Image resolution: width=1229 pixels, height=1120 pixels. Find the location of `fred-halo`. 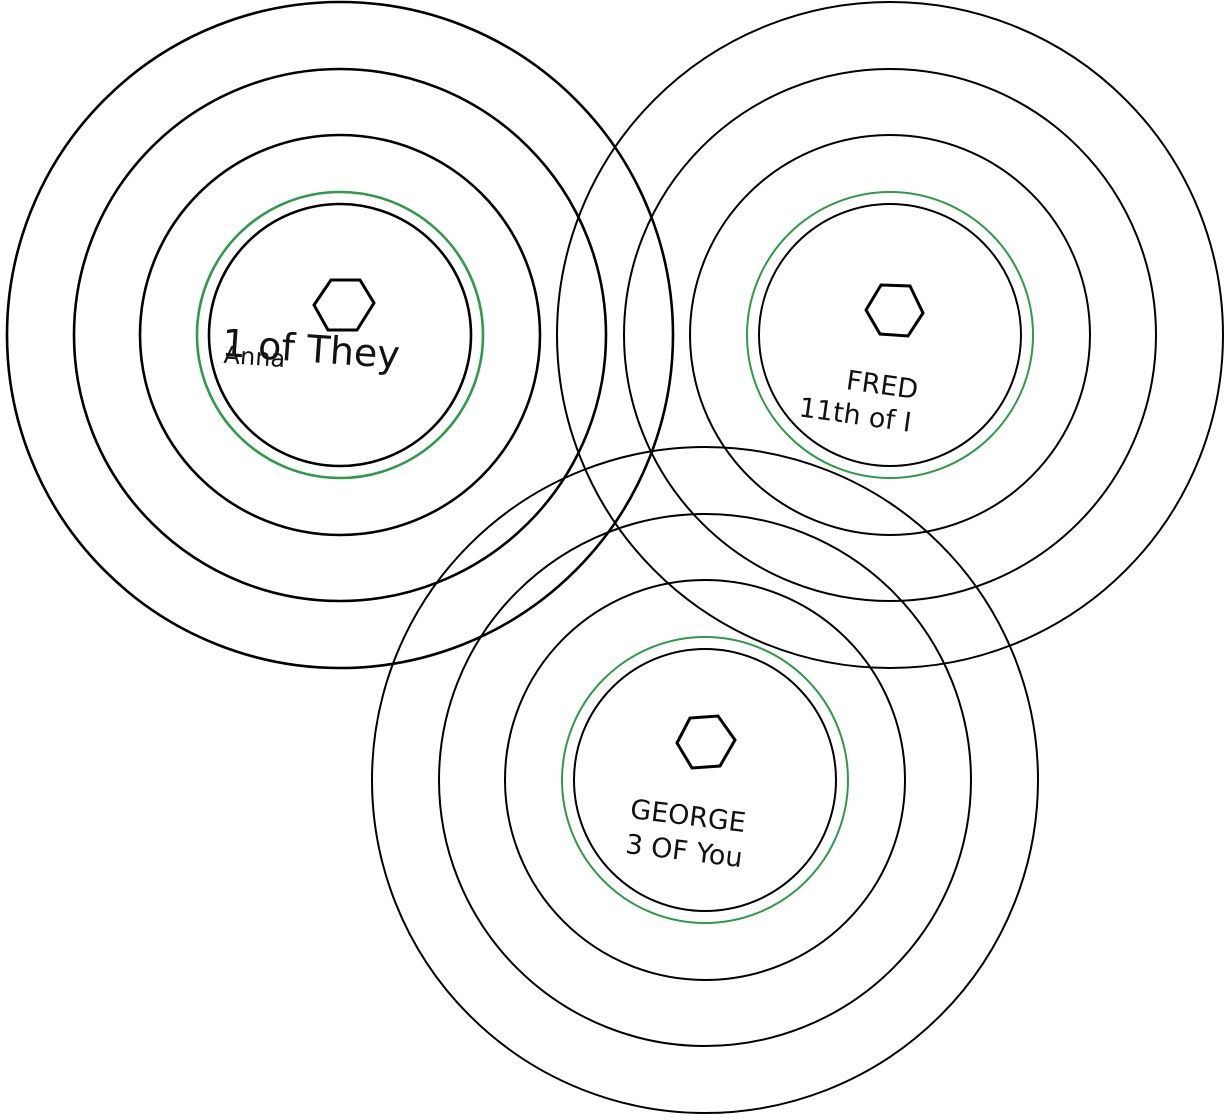

fred-halo is located at coordinates (890, 335).